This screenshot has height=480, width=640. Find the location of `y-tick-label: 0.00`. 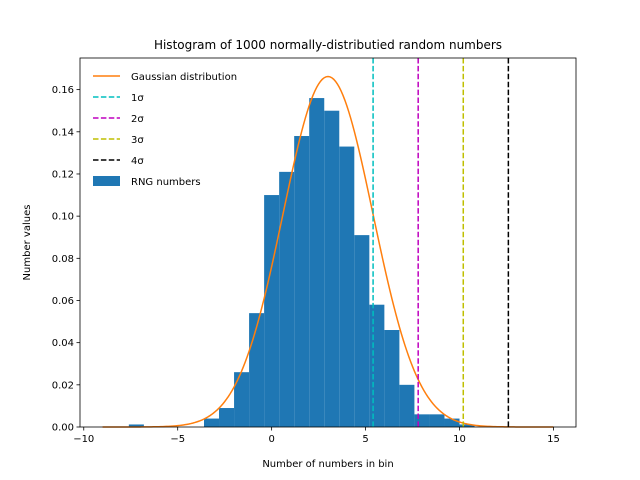

y-tick-label: 0.00 is located at coordinates (63, 428).